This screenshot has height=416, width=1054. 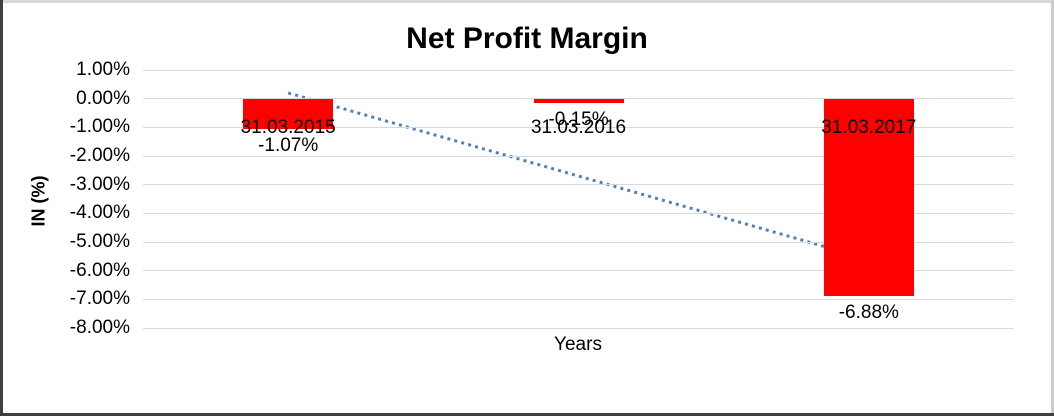 What do you see at coordinates (99, 184) in the screenshot?
I see `y-tick-label: -3.00%` at bounding box center [99, 184].